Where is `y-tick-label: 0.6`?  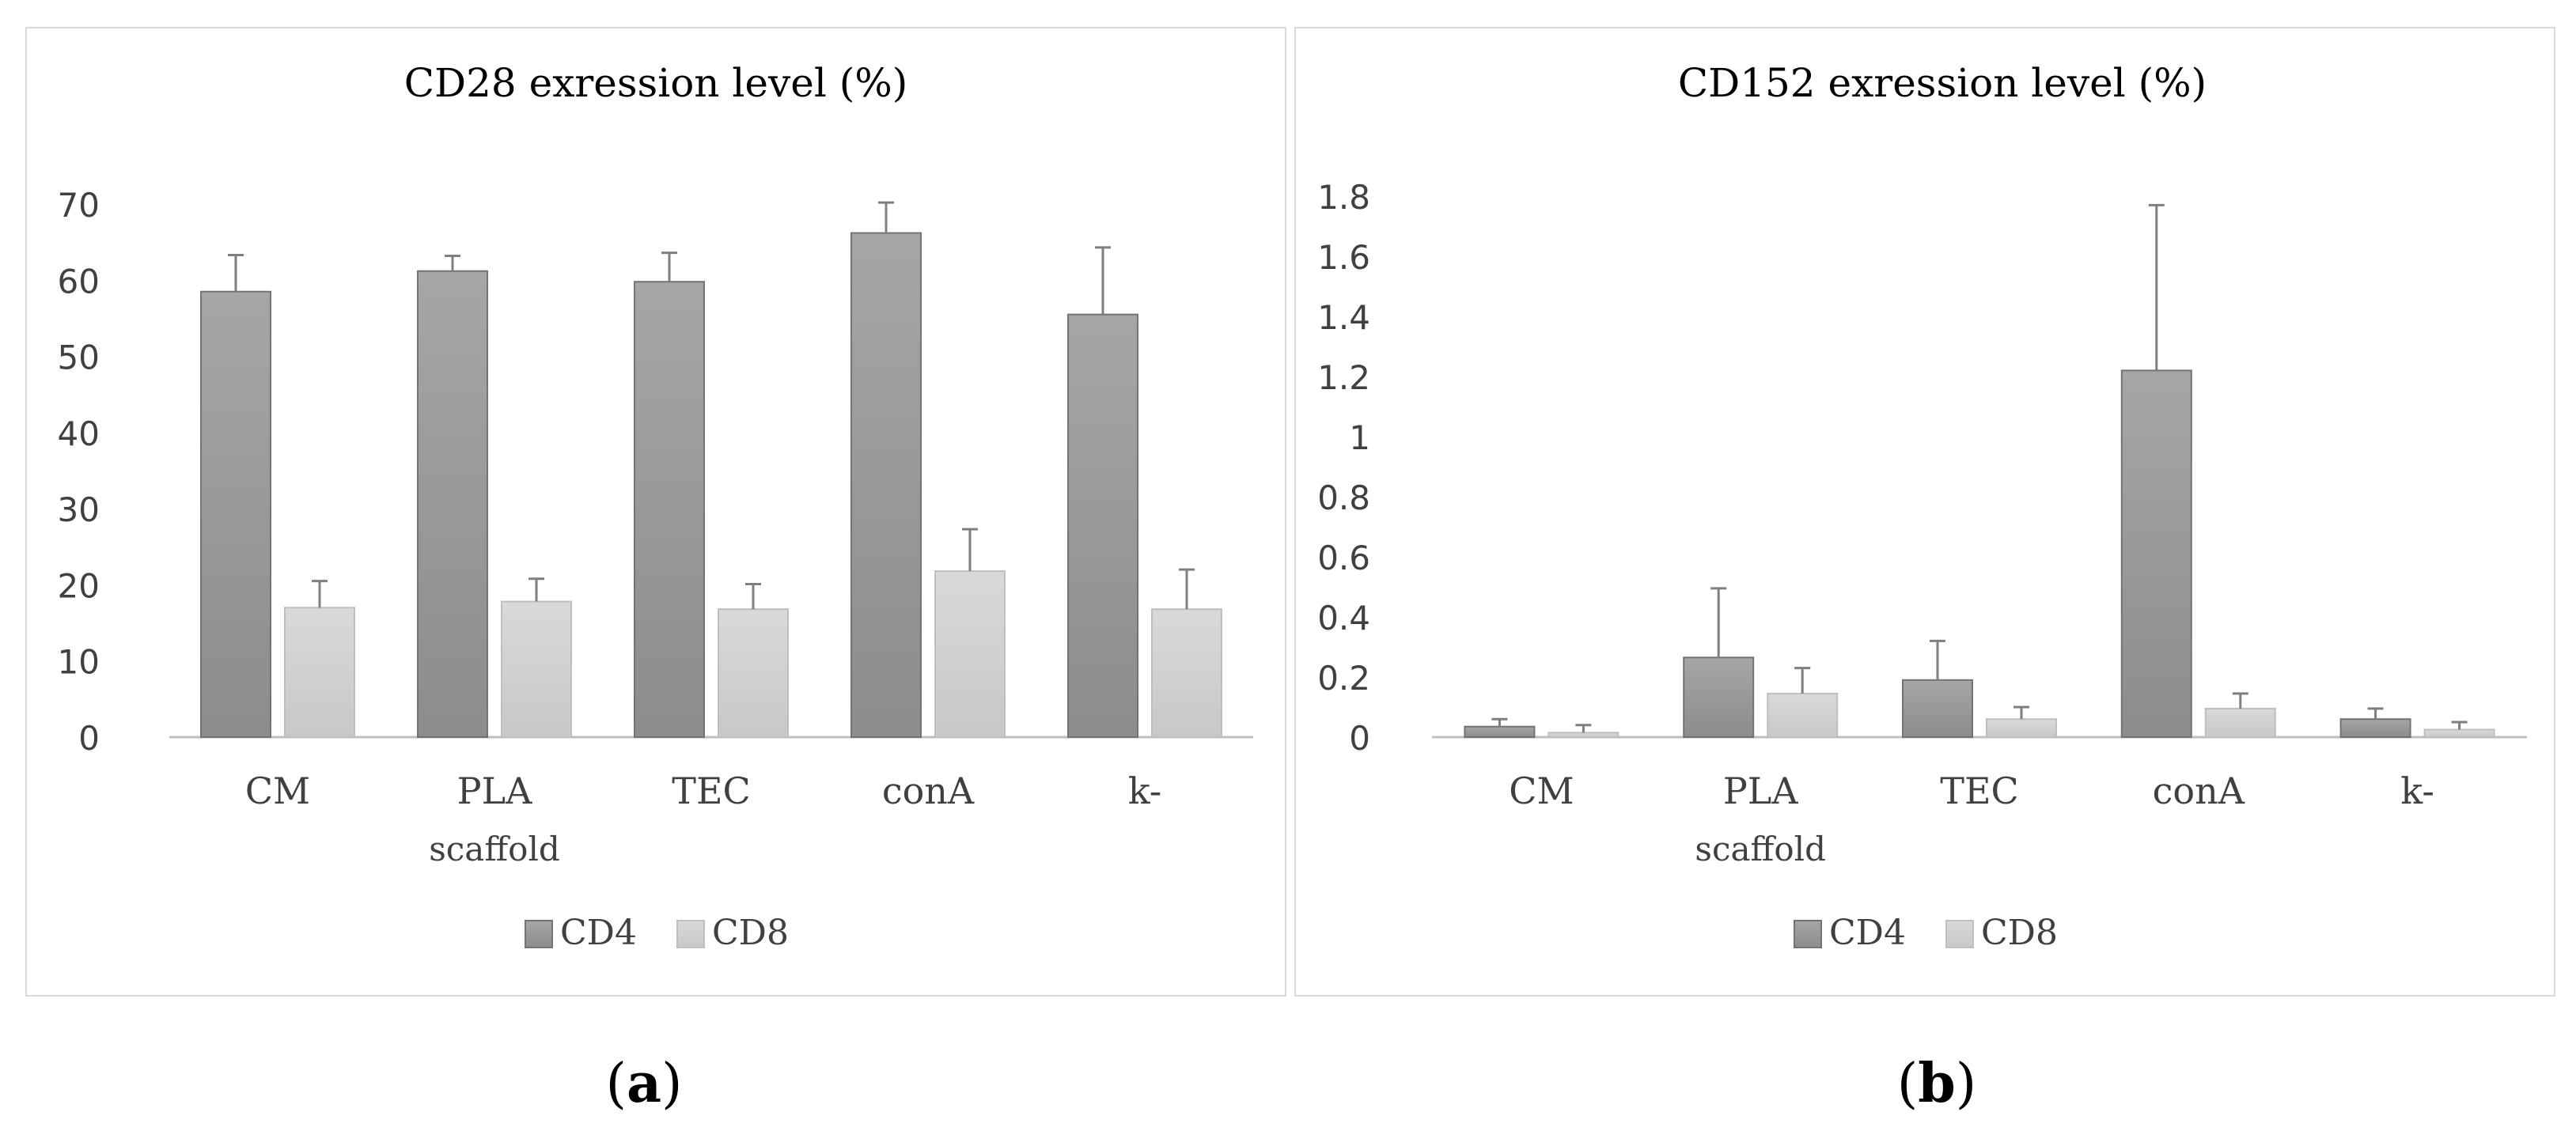
y-tick-label: 0.6 is located at coordinates (1343, 558).